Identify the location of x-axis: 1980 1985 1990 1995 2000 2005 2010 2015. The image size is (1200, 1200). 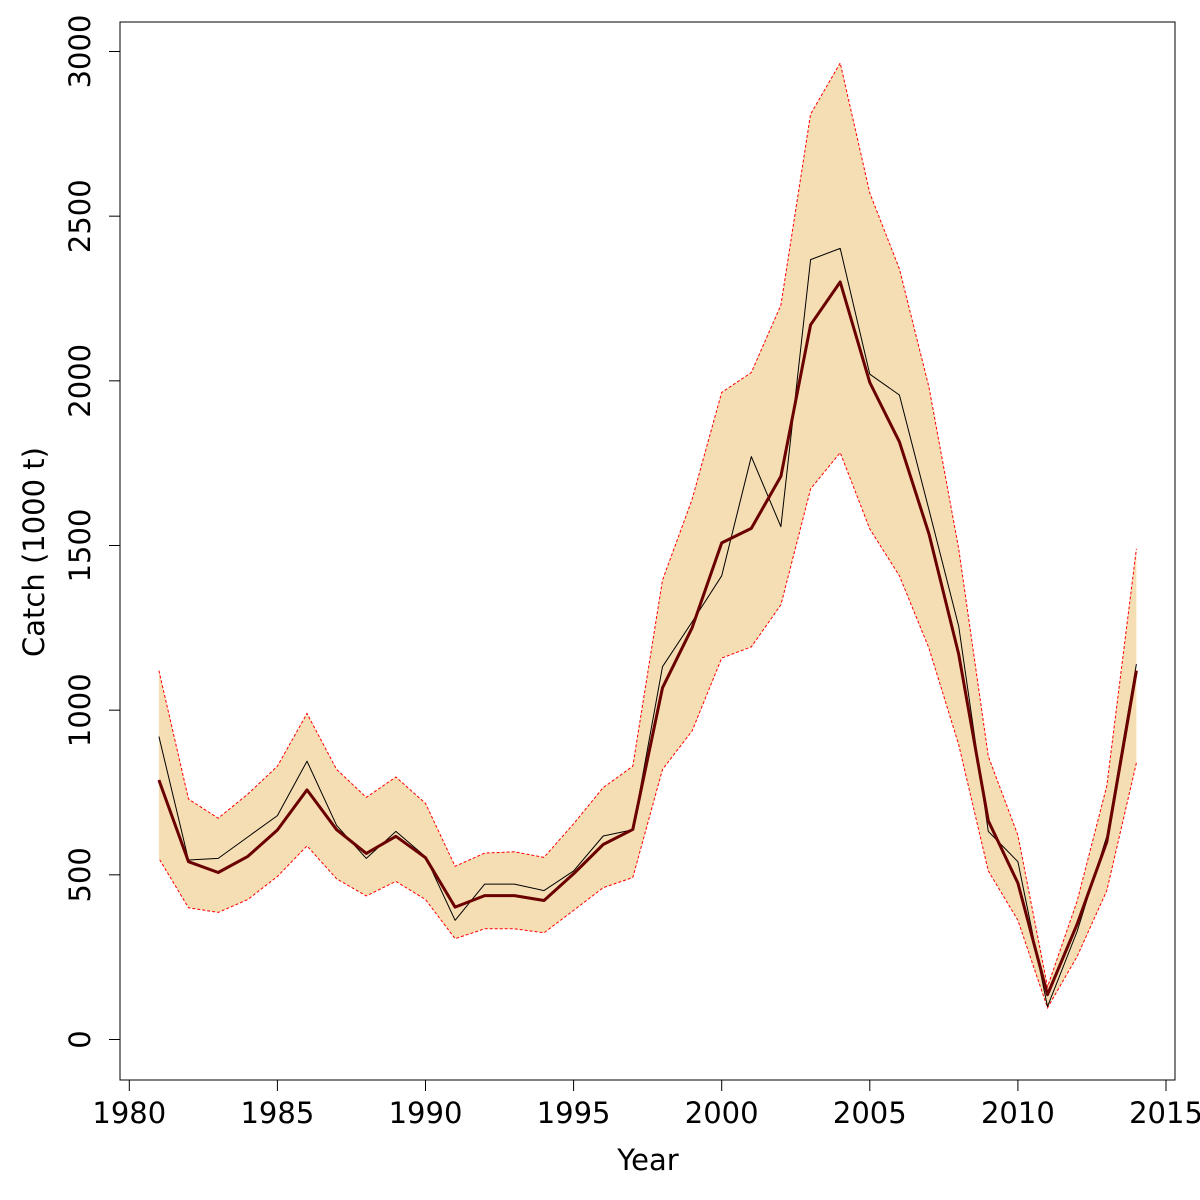
(646, 1104).